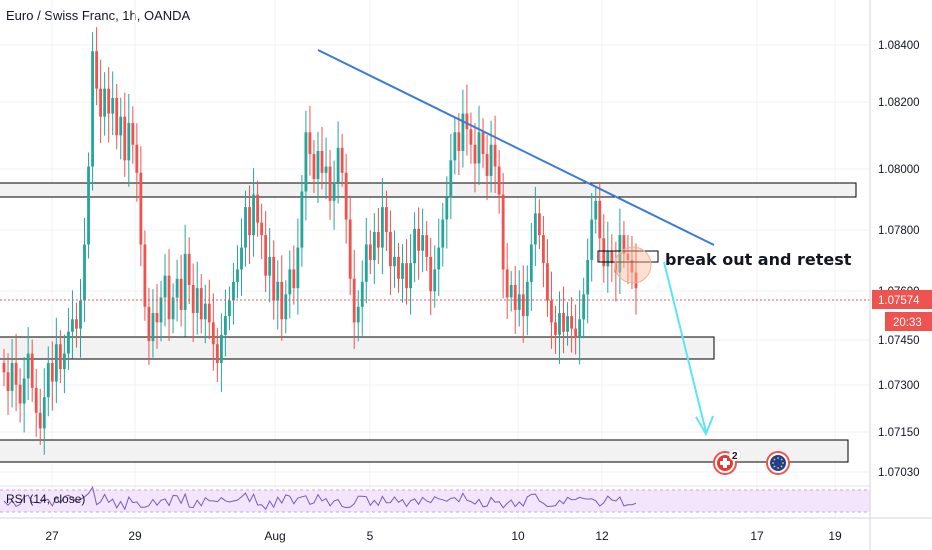 The height and width of the screenshot is (550, 932). I want to click on countdown-tag, so click(908, 321).